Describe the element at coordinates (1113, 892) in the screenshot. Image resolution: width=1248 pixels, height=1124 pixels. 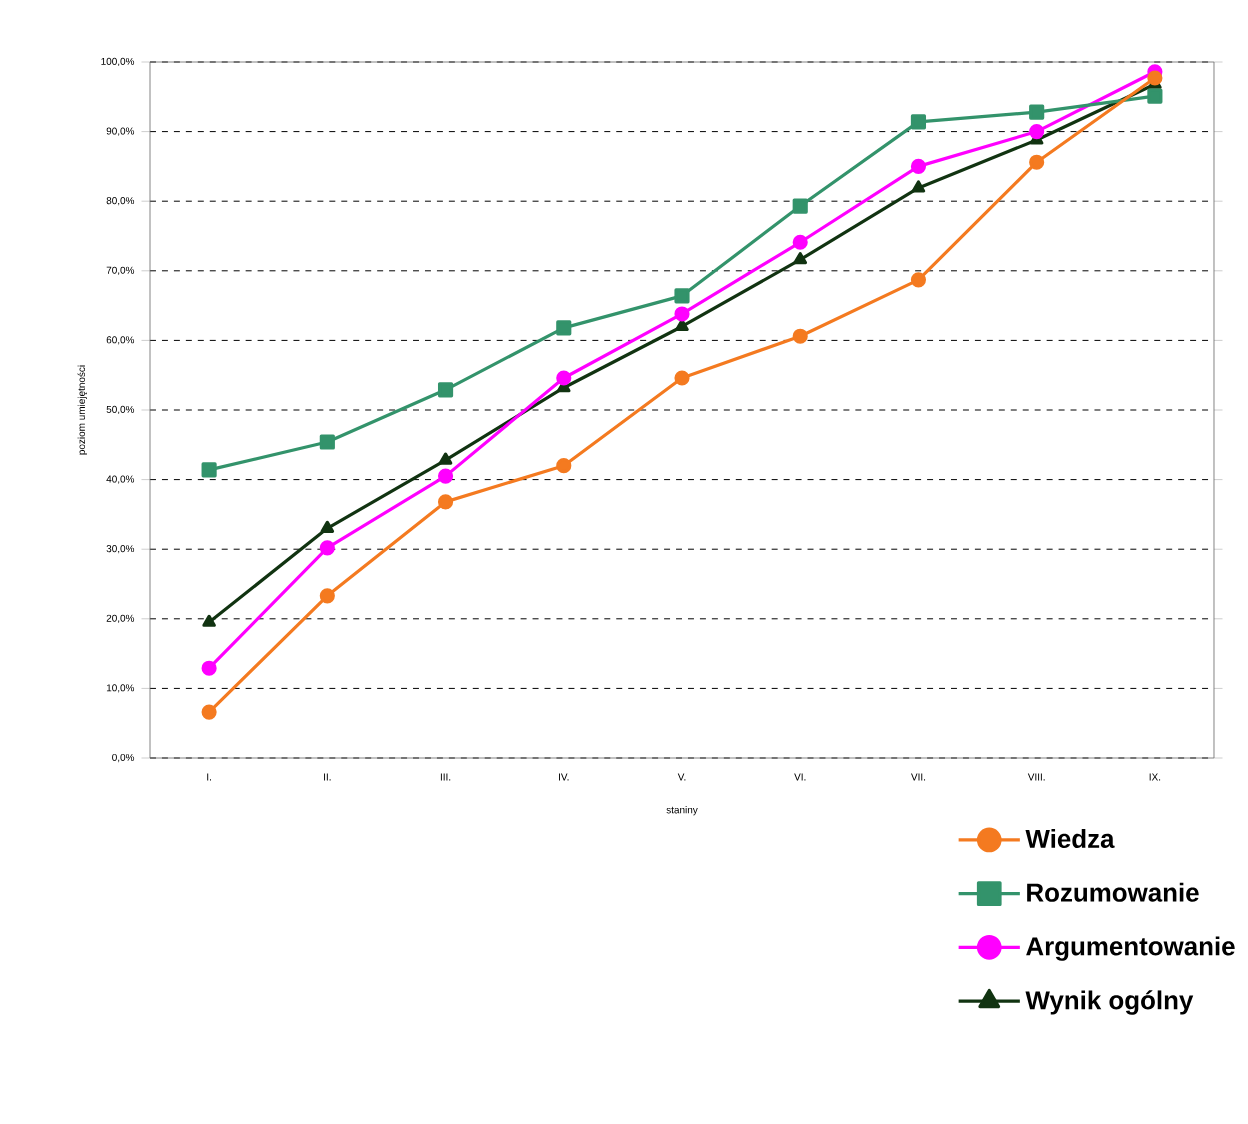
I see `legend-label: Rozumowanie` at that location.